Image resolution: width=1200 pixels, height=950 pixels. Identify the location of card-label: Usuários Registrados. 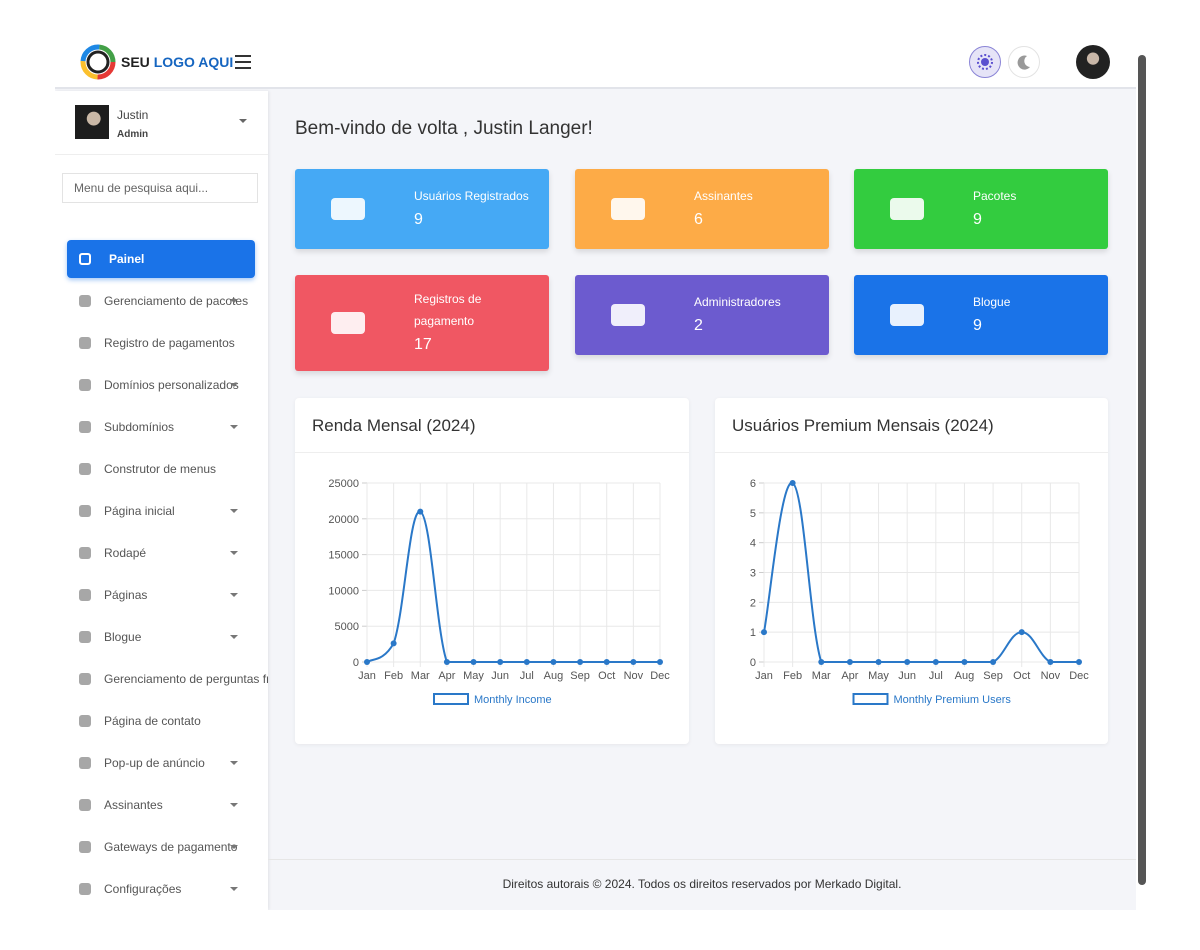
(471, 196).